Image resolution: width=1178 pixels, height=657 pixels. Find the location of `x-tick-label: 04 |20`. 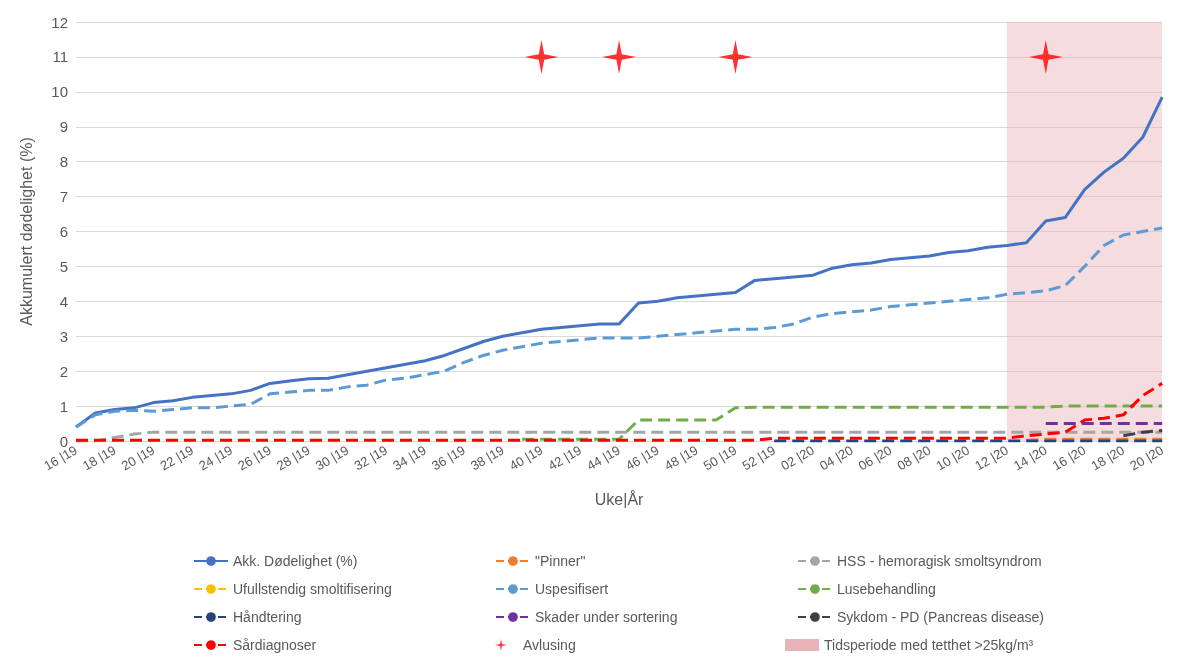

x-tick-label: 04 |20 is located at coordinates (836, 458).